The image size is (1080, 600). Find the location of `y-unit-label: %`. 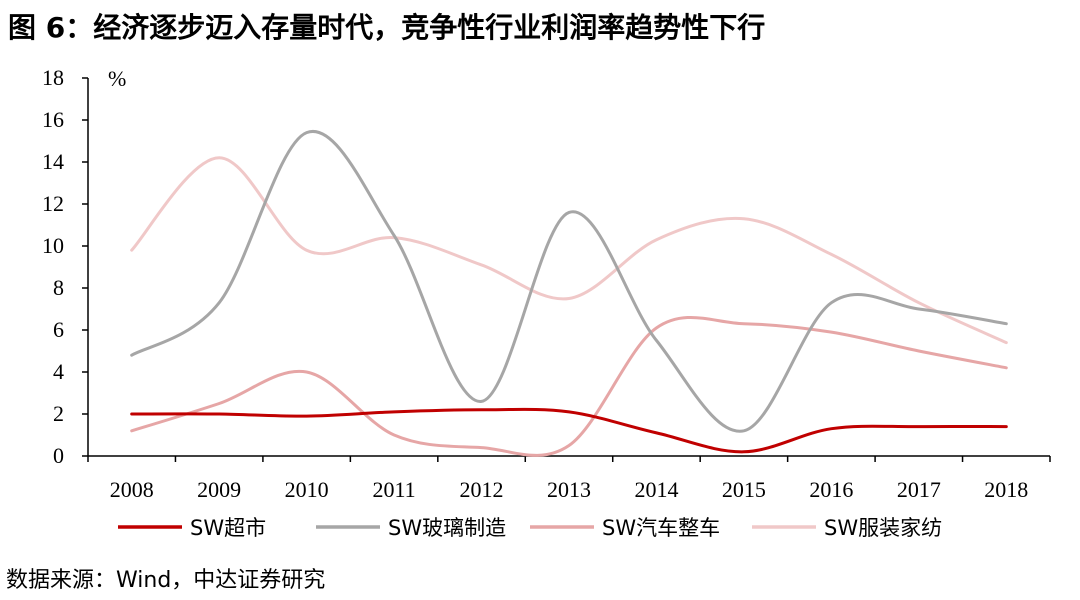

y-unit-label: % is located at coordinates (117, 78).